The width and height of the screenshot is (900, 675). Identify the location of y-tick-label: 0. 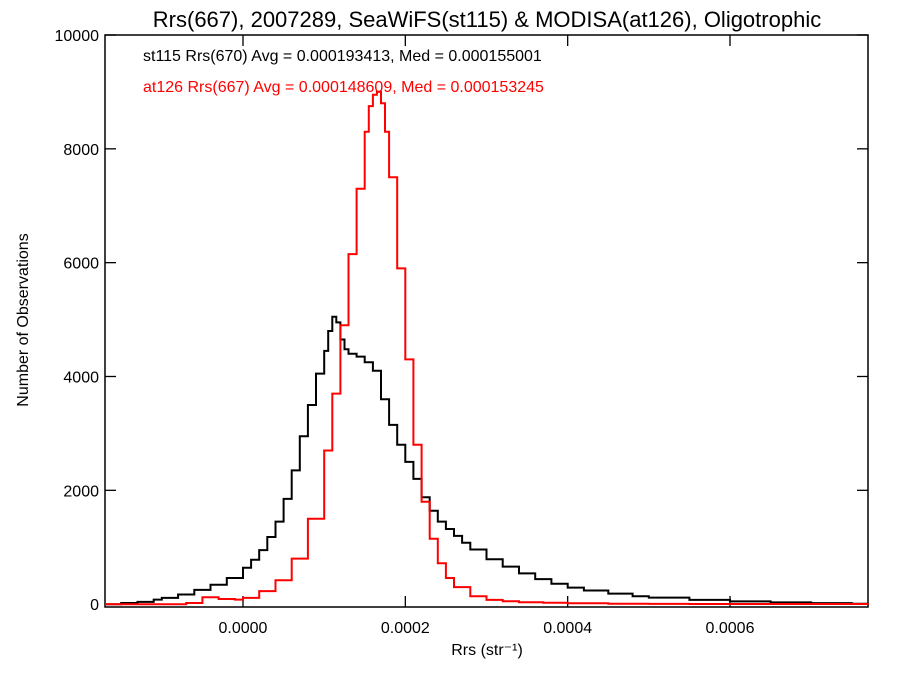
(94, 605).